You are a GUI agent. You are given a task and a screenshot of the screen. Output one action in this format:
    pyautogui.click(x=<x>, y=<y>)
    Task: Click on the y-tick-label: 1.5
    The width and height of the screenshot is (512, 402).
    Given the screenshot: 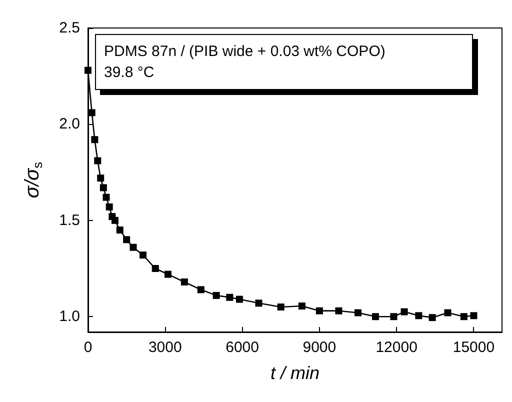 What is the action you would take?
    pyautogui.click(x=69, y=220)
    